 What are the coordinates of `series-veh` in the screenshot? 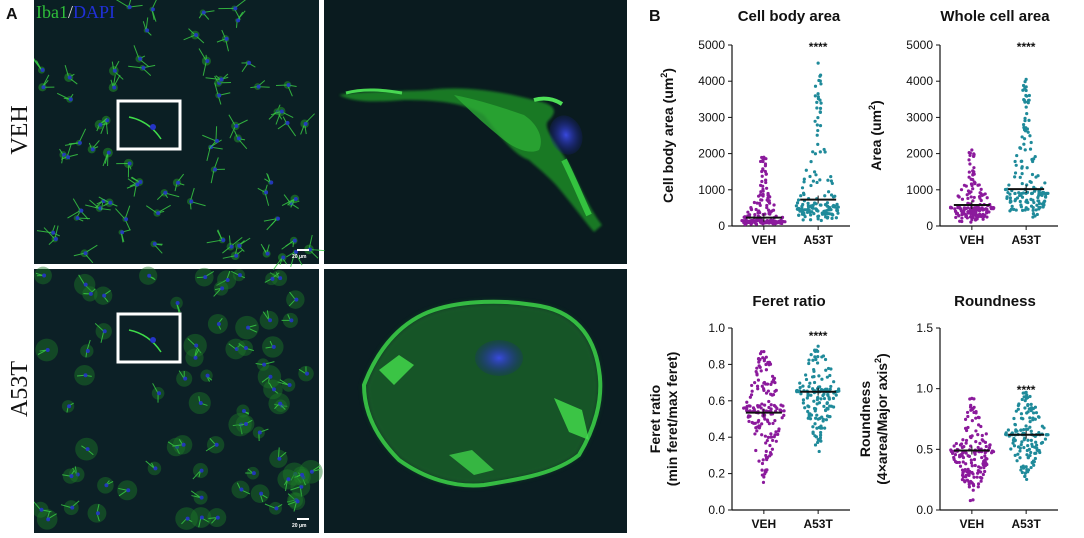 It's located at (764, 417).